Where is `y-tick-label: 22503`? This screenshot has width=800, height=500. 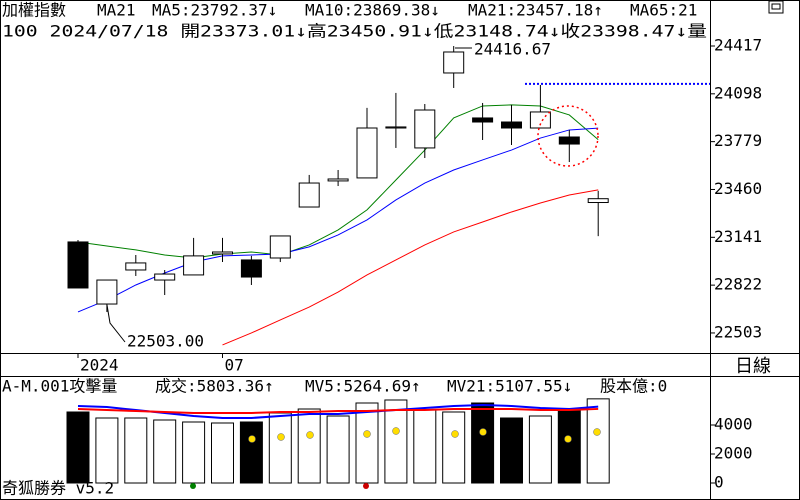
y-tick-label: 22503 is located at coordinates (738, 331).